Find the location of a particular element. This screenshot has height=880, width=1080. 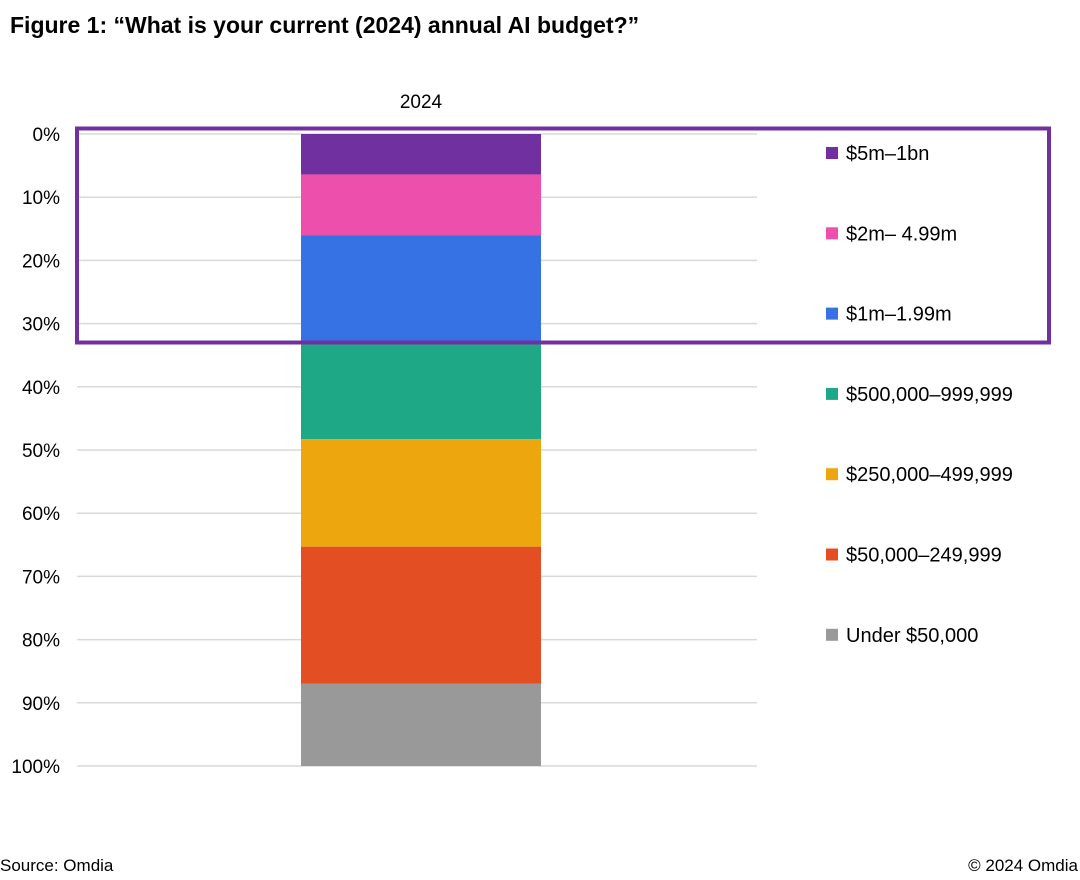

y-tick-label: 90% is located at coordinates (41, 704).